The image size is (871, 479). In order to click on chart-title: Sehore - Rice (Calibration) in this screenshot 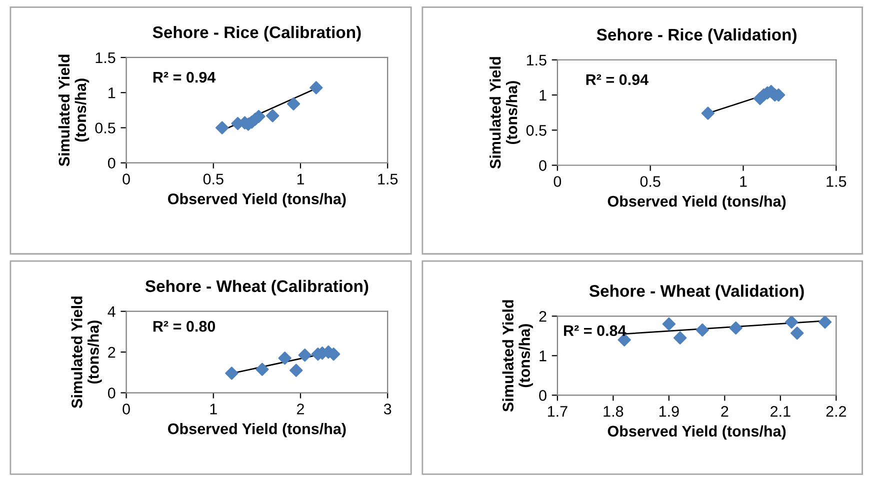, I will do `click(256, 34)`.